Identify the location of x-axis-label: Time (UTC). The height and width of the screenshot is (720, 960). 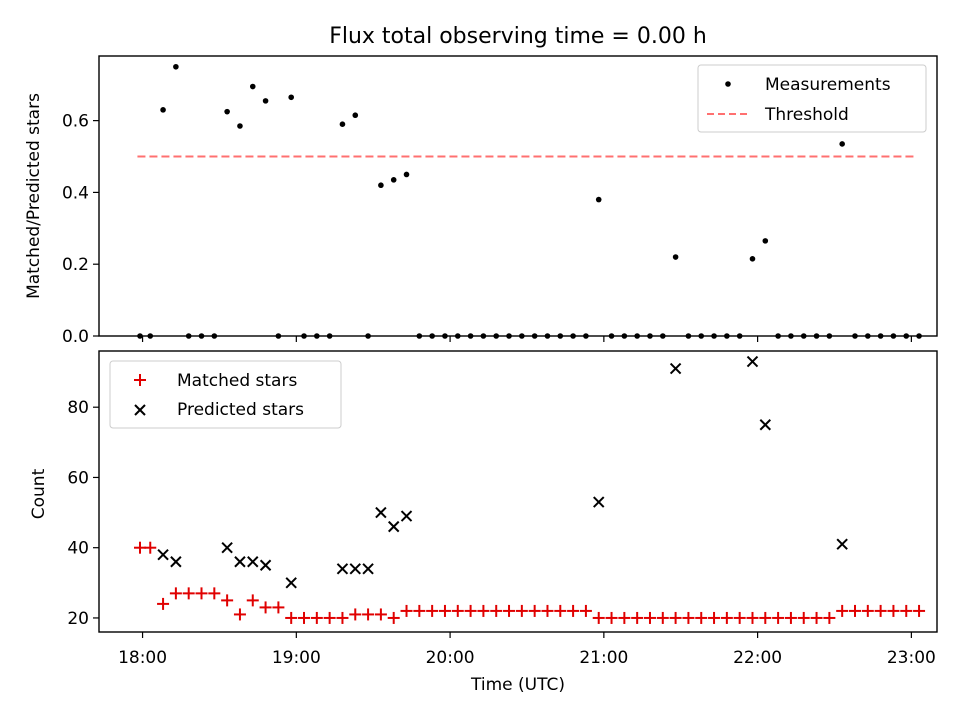
(517, 685).